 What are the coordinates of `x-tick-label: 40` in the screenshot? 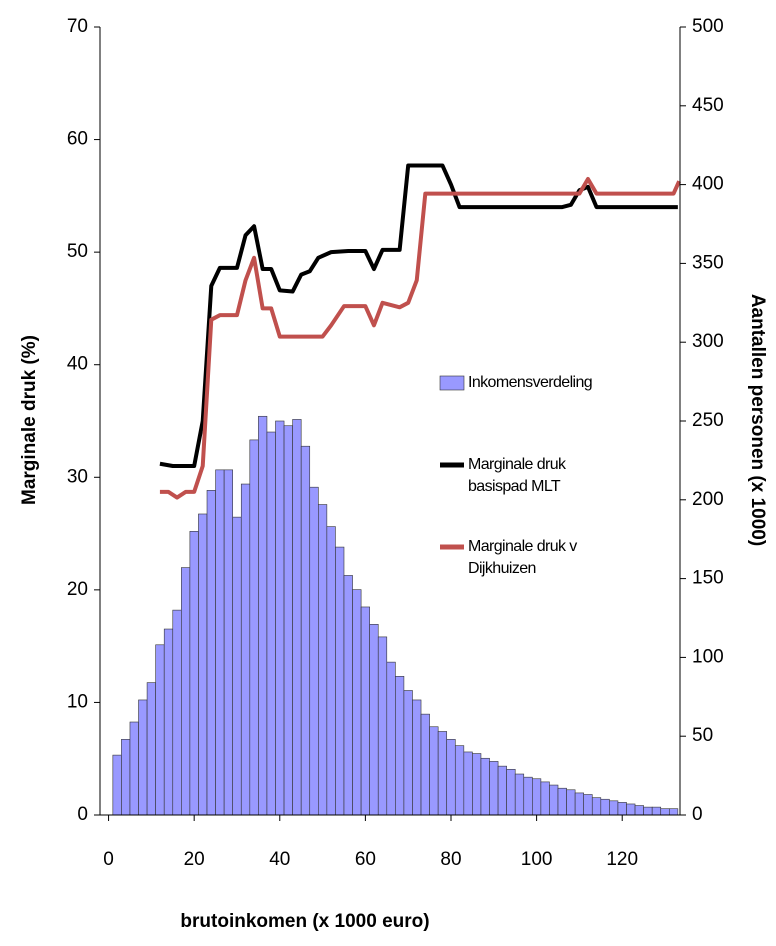 It's located at (279, 859).